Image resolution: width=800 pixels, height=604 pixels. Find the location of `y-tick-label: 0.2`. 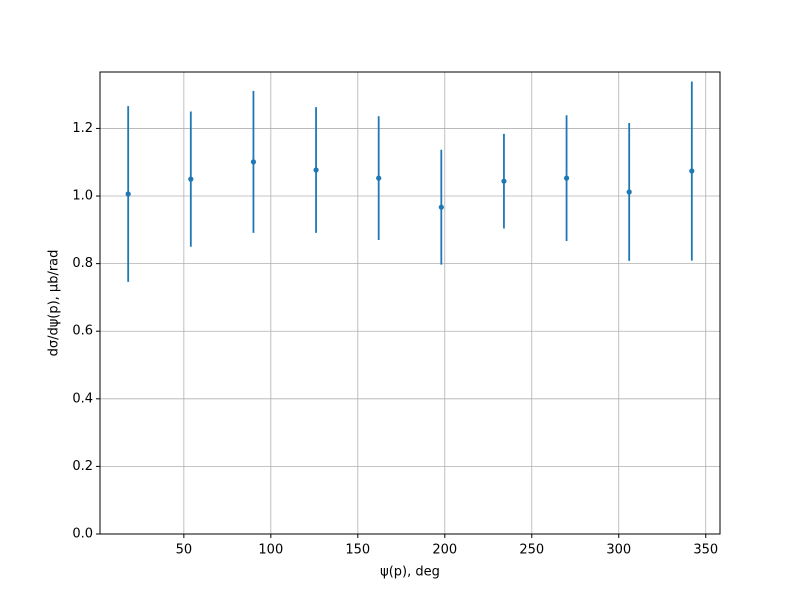

y-tick-label: 0.2 is located at coordinates (82, 466).